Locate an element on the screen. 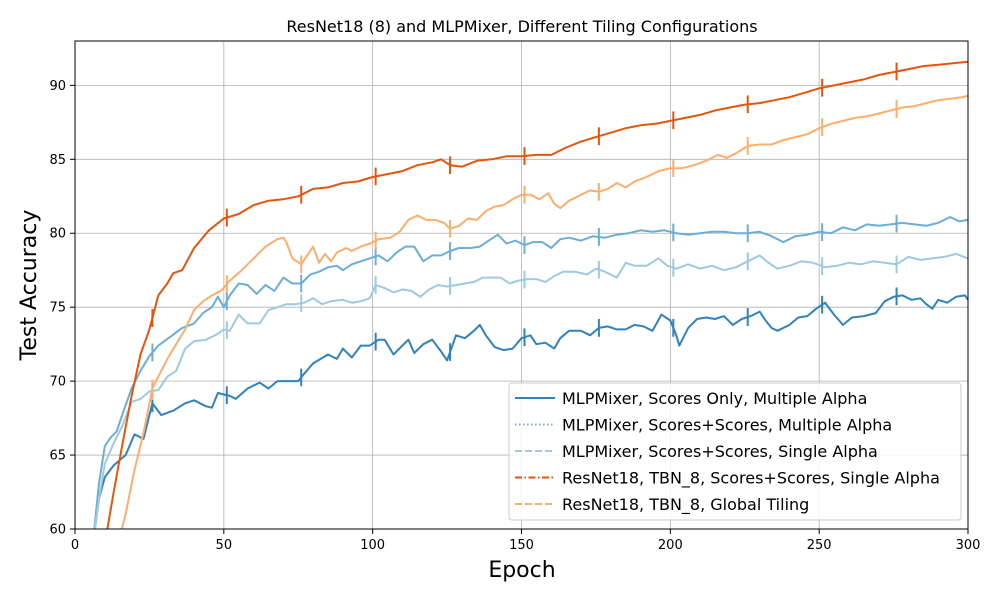 This screenshot has height=600, width=1000. legend-label: MLPMixer, Scores+Scores, Single Alpha is located at coordinates (720, 451).